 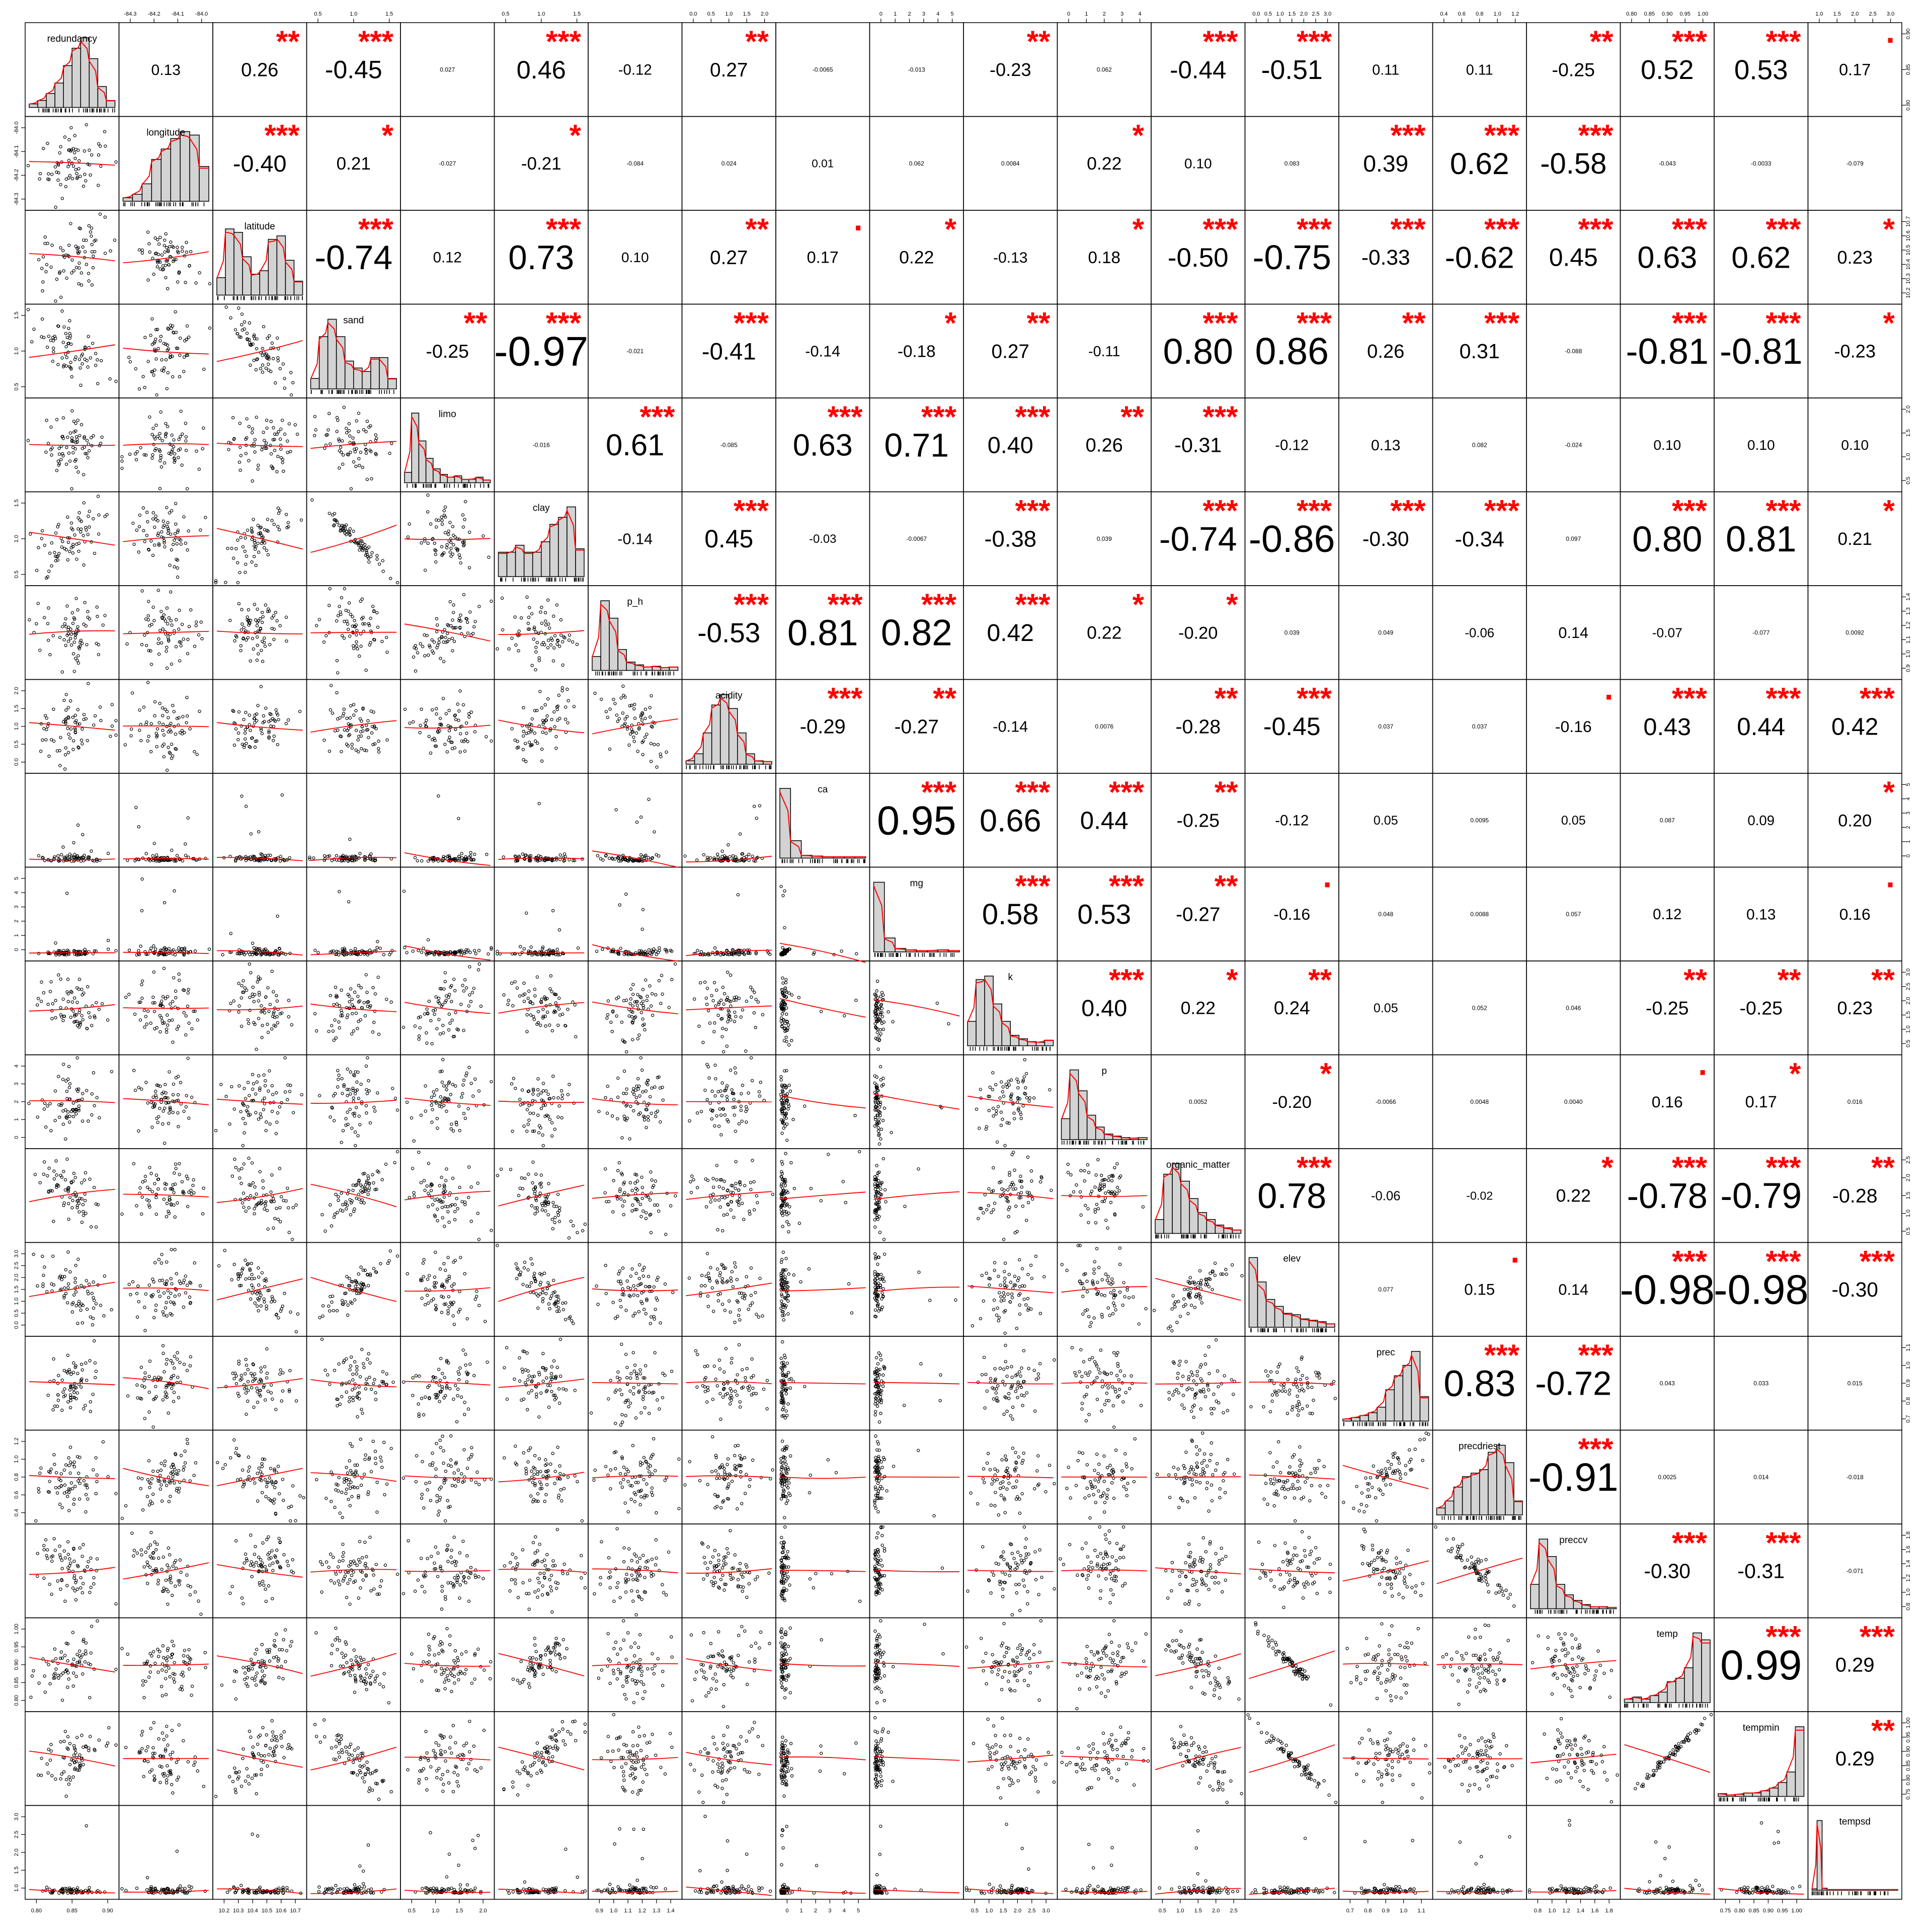 I want to click on scatter-panel-acidity-p_h, so click(x=635, y=726).